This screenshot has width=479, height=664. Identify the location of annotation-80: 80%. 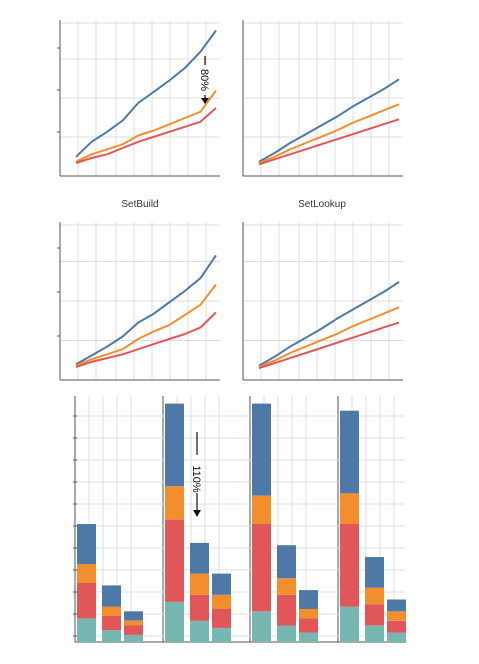
(204, 80).